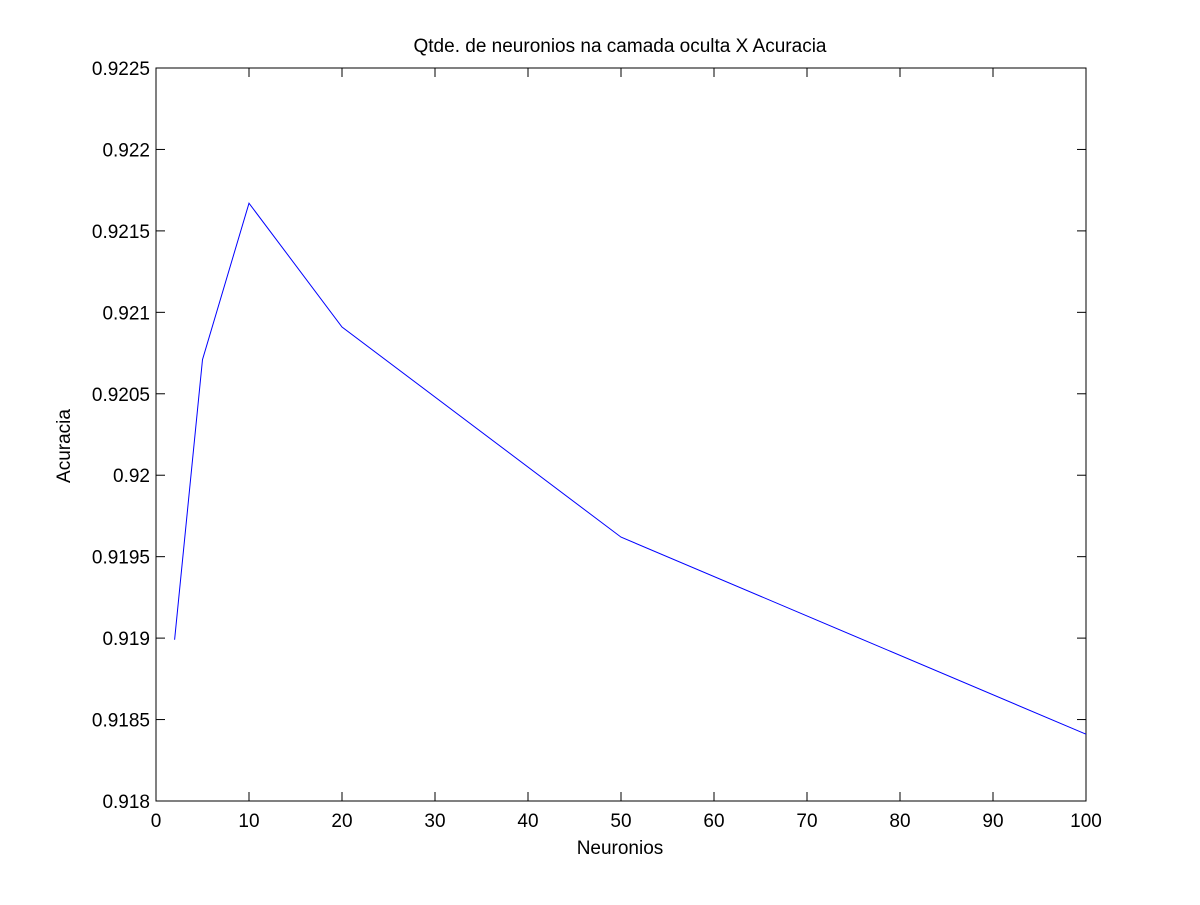 The image size is (1200, 905). I want to click on x-axis-title: Neuronios, so click(620, 848).